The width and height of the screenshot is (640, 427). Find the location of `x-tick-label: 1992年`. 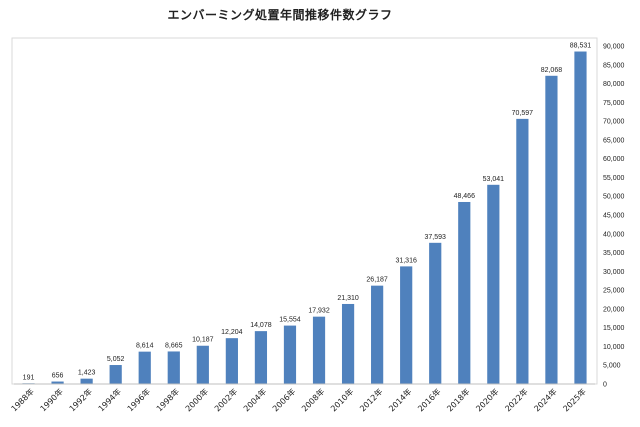

x-tick-label: 1992年 is located at coordinates (80, 399).